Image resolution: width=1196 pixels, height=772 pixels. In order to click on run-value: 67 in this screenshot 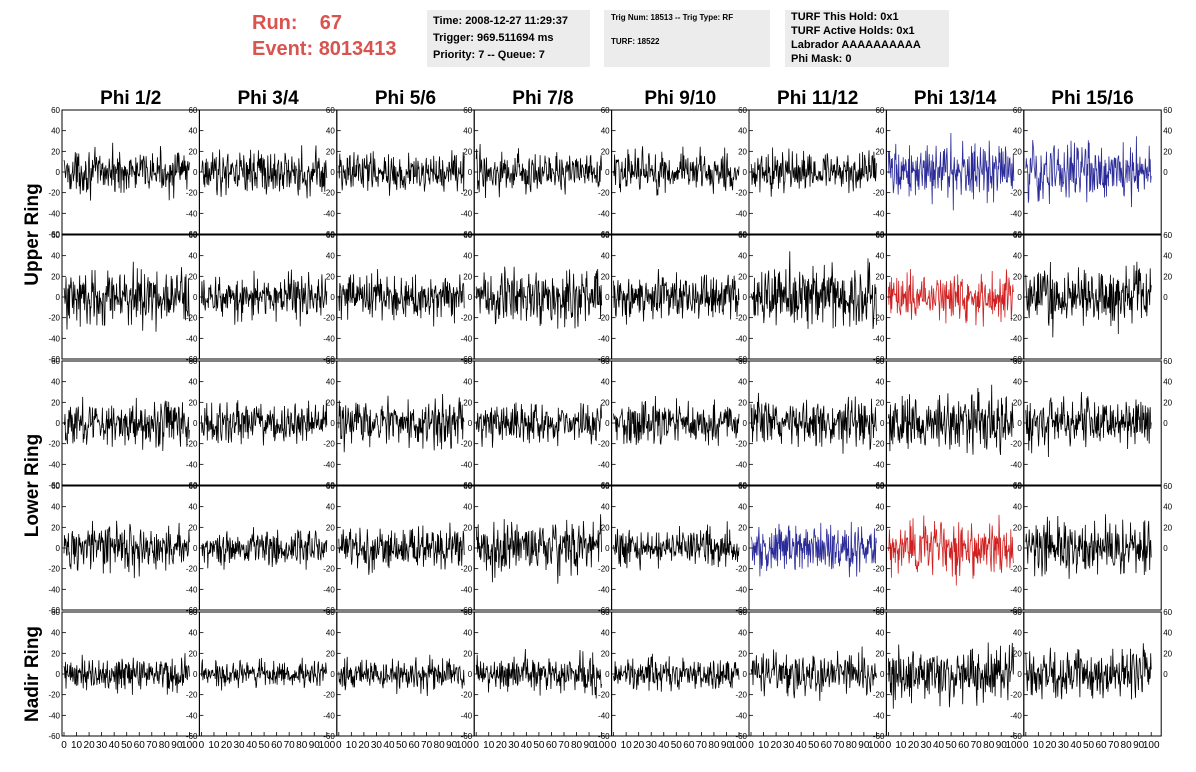, I will do `click(331, 23)`.